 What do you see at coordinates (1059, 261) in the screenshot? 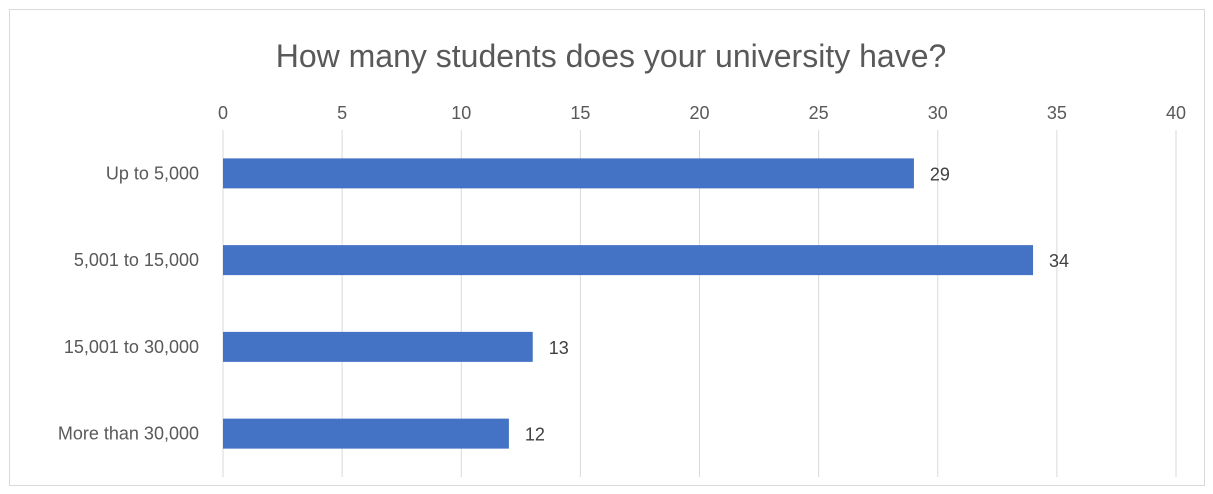
I see `data-label-2: 34` at bounding box center [1059, 261].